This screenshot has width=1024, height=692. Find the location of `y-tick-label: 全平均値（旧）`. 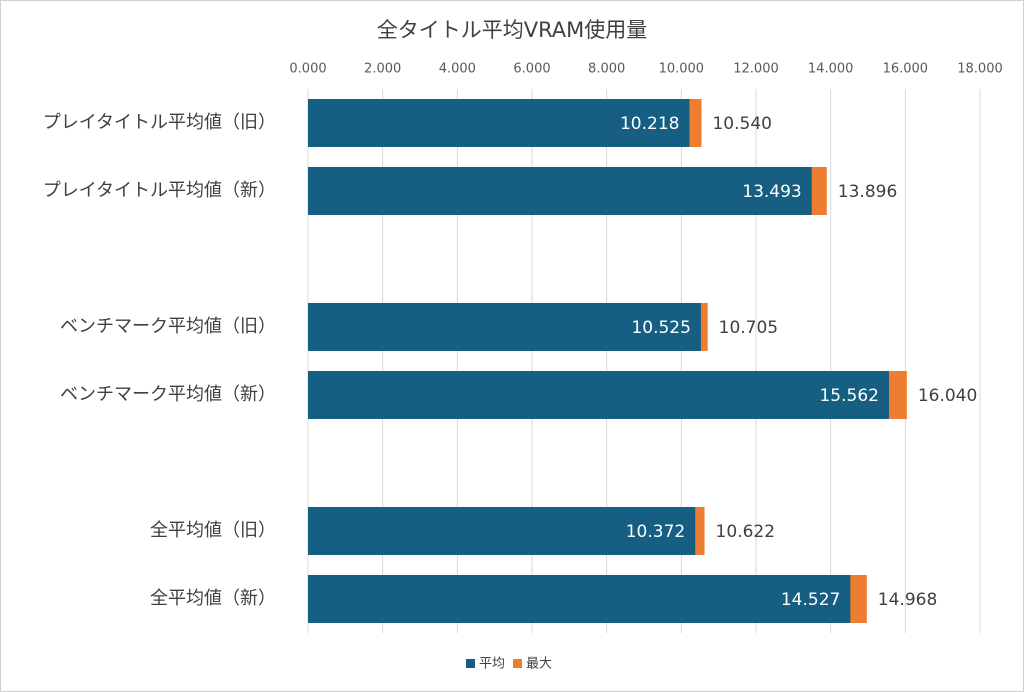

y-tick-label: 全平均値（旧） is located at coordinates (213, 530).